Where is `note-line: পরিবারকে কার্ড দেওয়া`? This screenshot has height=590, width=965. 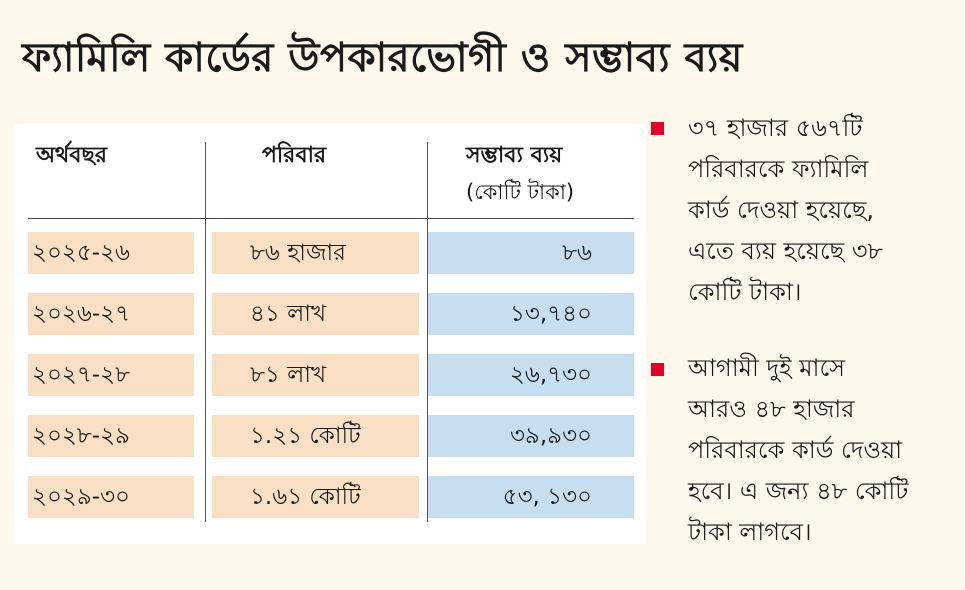 note-line: পরিবারকে কার্ড দেওয়া is located at coordinates (795, 450).